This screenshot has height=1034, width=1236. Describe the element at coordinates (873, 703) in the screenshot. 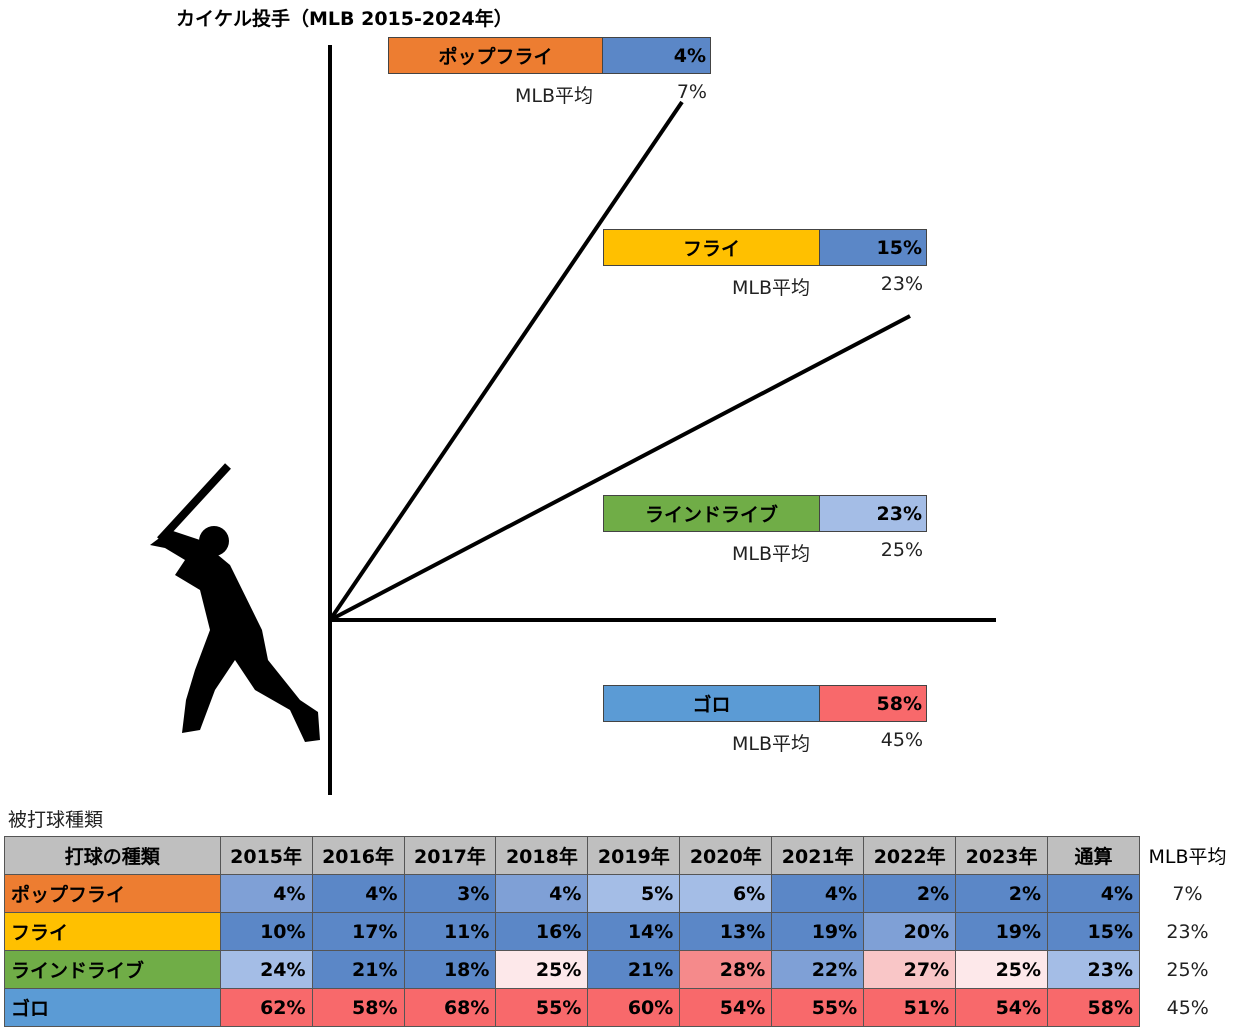

I see `type-value: 58%` at that location.